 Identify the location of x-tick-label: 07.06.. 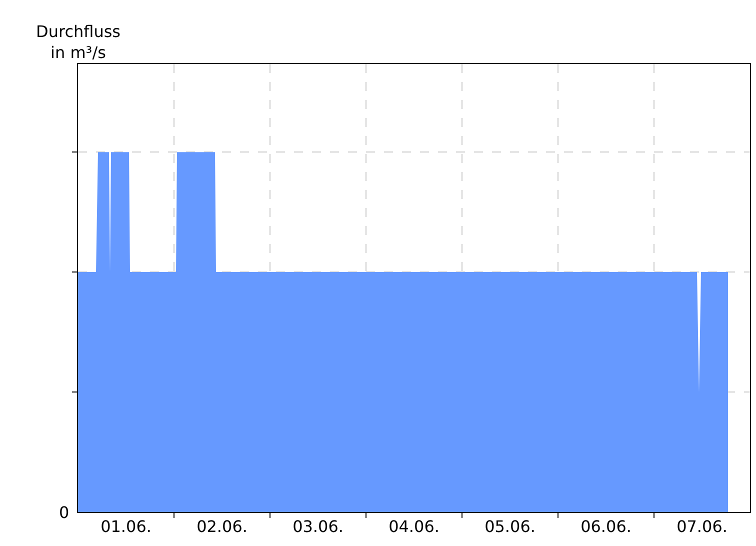
(702, 526).